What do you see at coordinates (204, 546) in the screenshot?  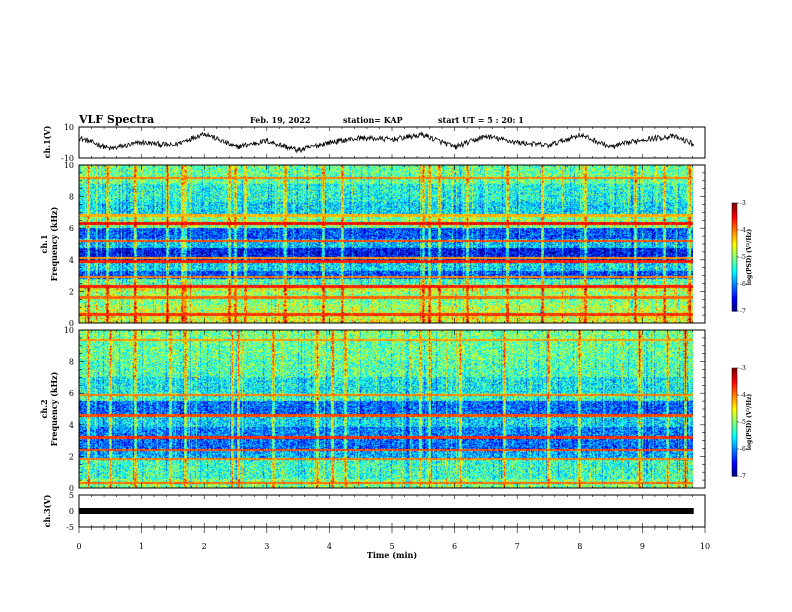 I see `time-tick-label: 2` at bounding box center [204, 546].